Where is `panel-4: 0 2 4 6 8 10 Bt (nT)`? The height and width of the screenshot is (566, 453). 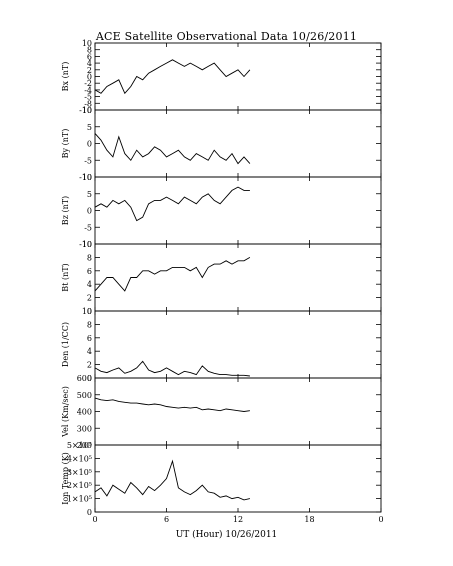
panel-4: 0 2 4 6 8 10 Bt (nT) is located at coordinates (221, 278).